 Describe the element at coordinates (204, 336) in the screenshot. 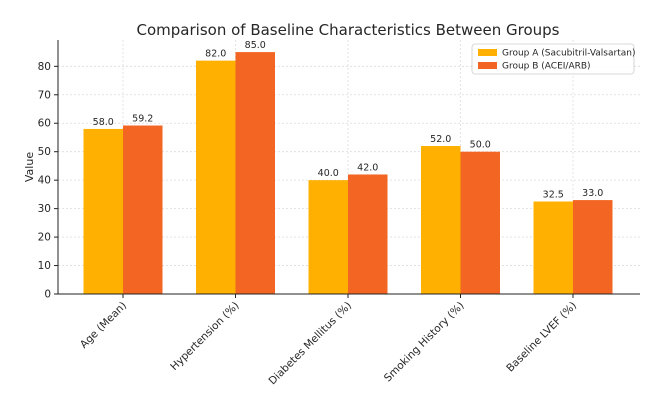

I see `x-tick-label: Hypertension (%)` at that location.